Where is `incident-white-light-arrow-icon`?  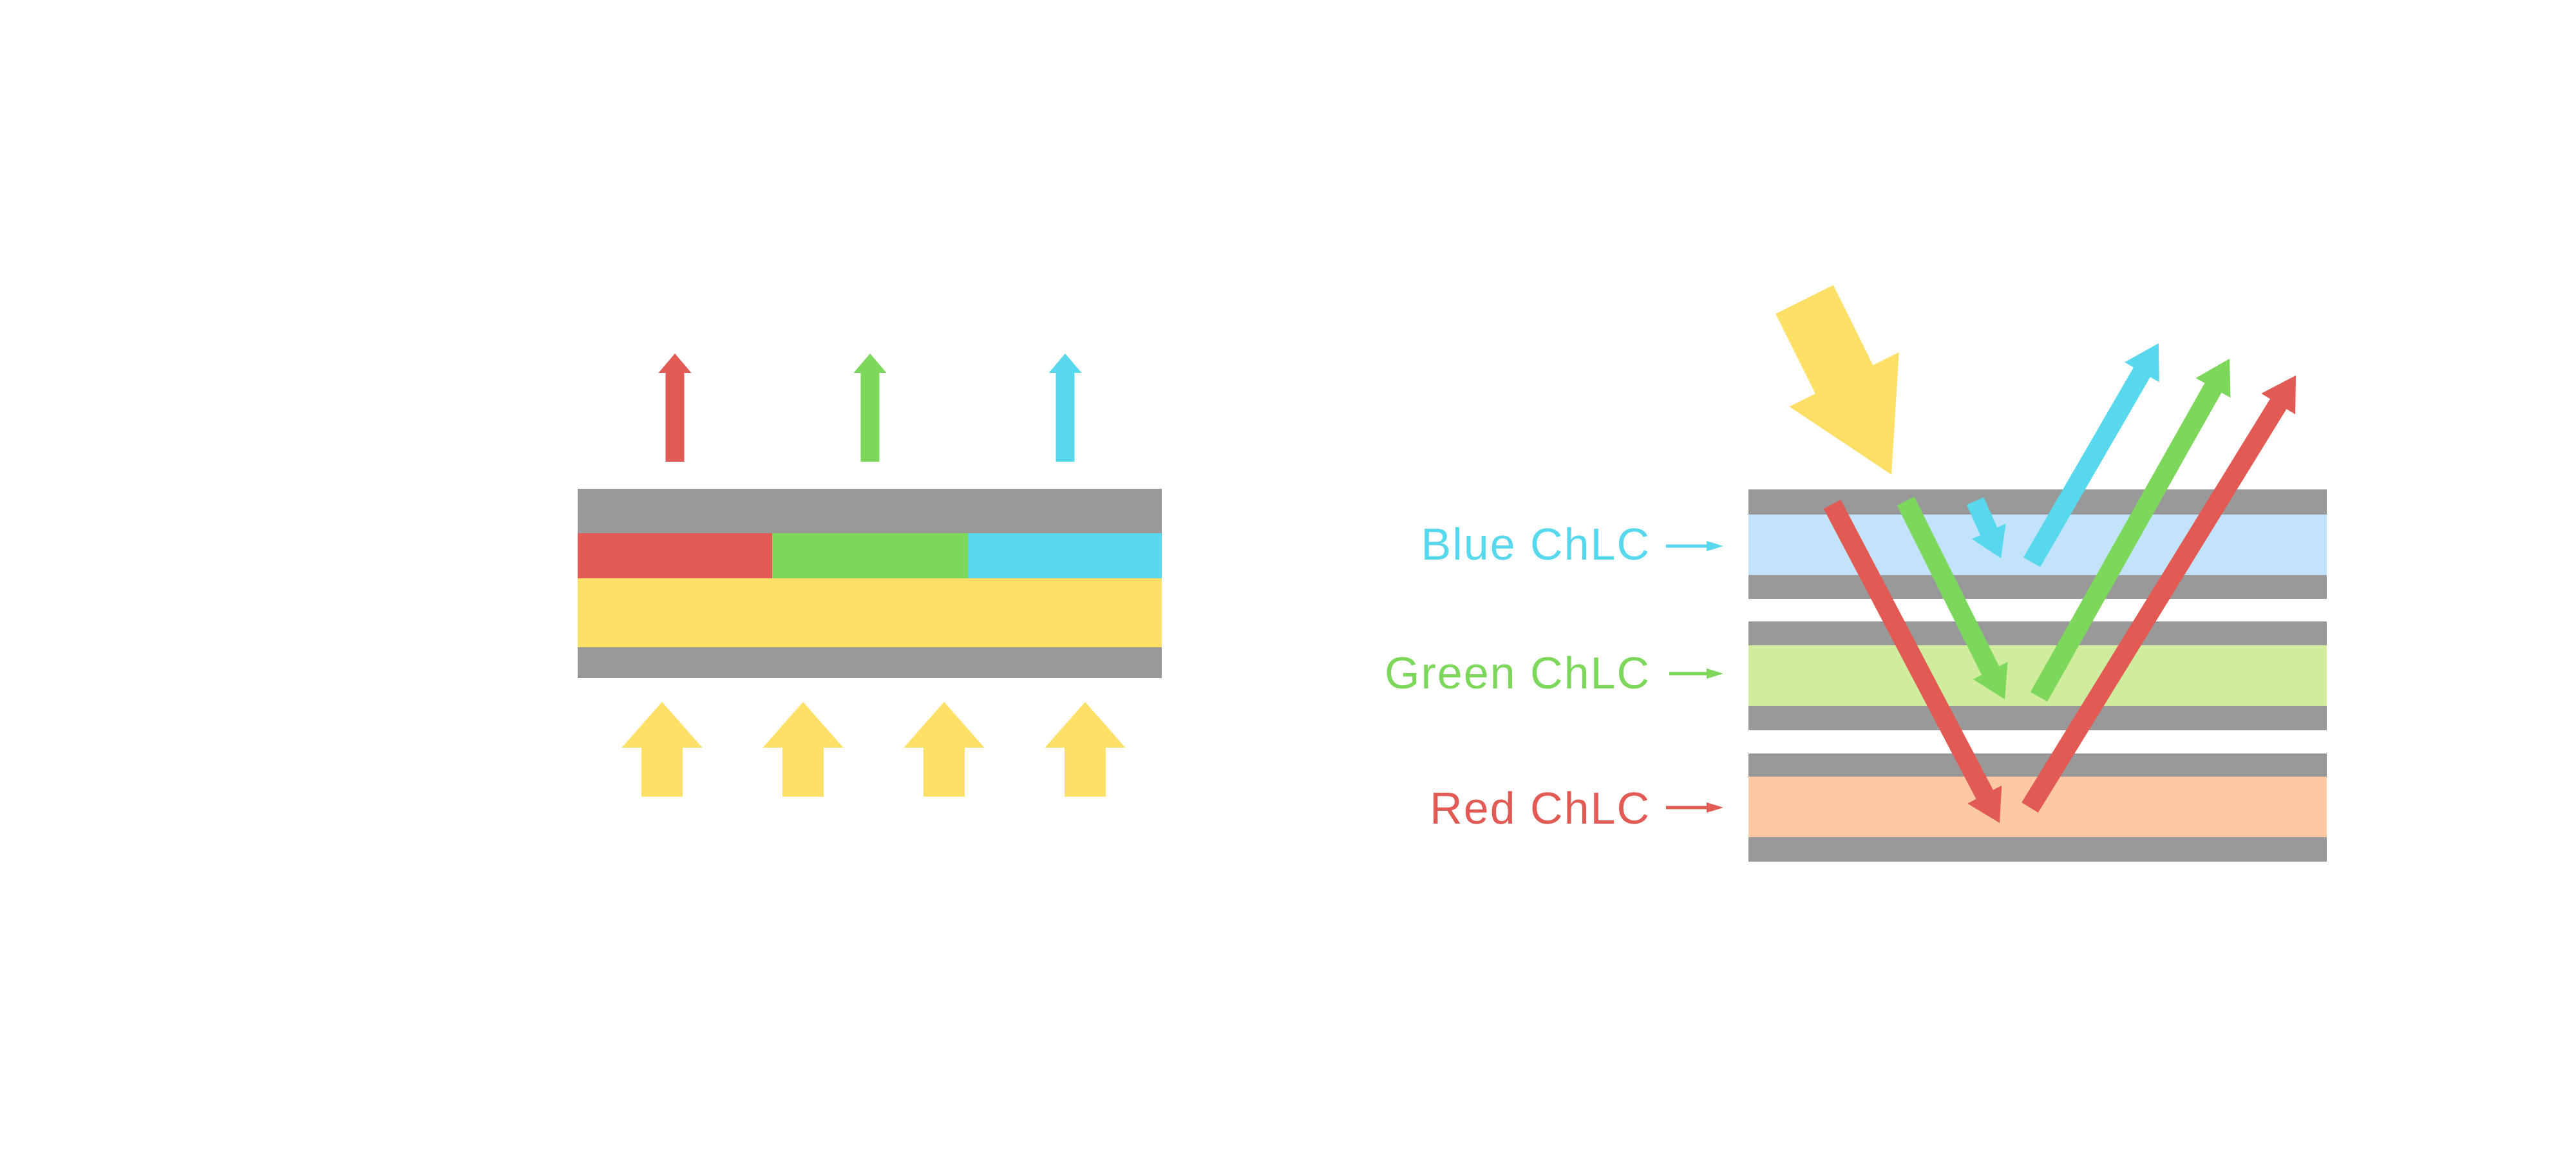
incident-white-light-arrow-icon is located at coordinates (1837, 380).